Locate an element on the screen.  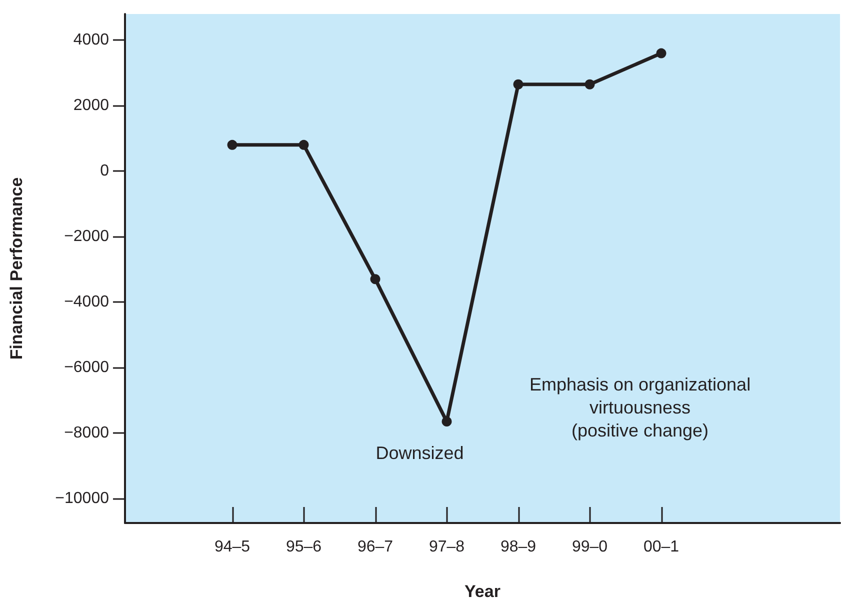
y-axis-title: Financial Performance is located at coordinates (16, 268).